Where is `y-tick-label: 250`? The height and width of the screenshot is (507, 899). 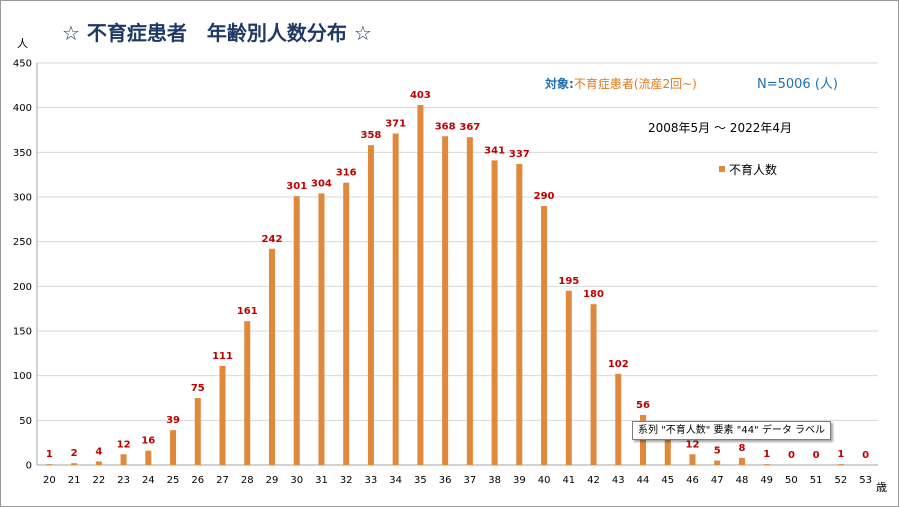
y-tick-label: 250 is located at coordinates (22, 242).